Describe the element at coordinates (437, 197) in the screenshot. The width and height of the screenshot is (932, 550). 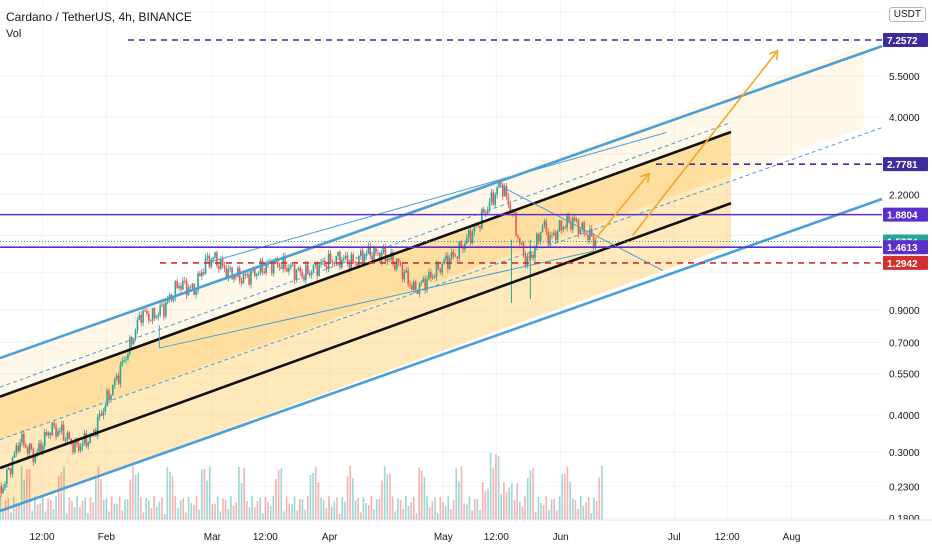
I see `wedge-upper-line` at that location.